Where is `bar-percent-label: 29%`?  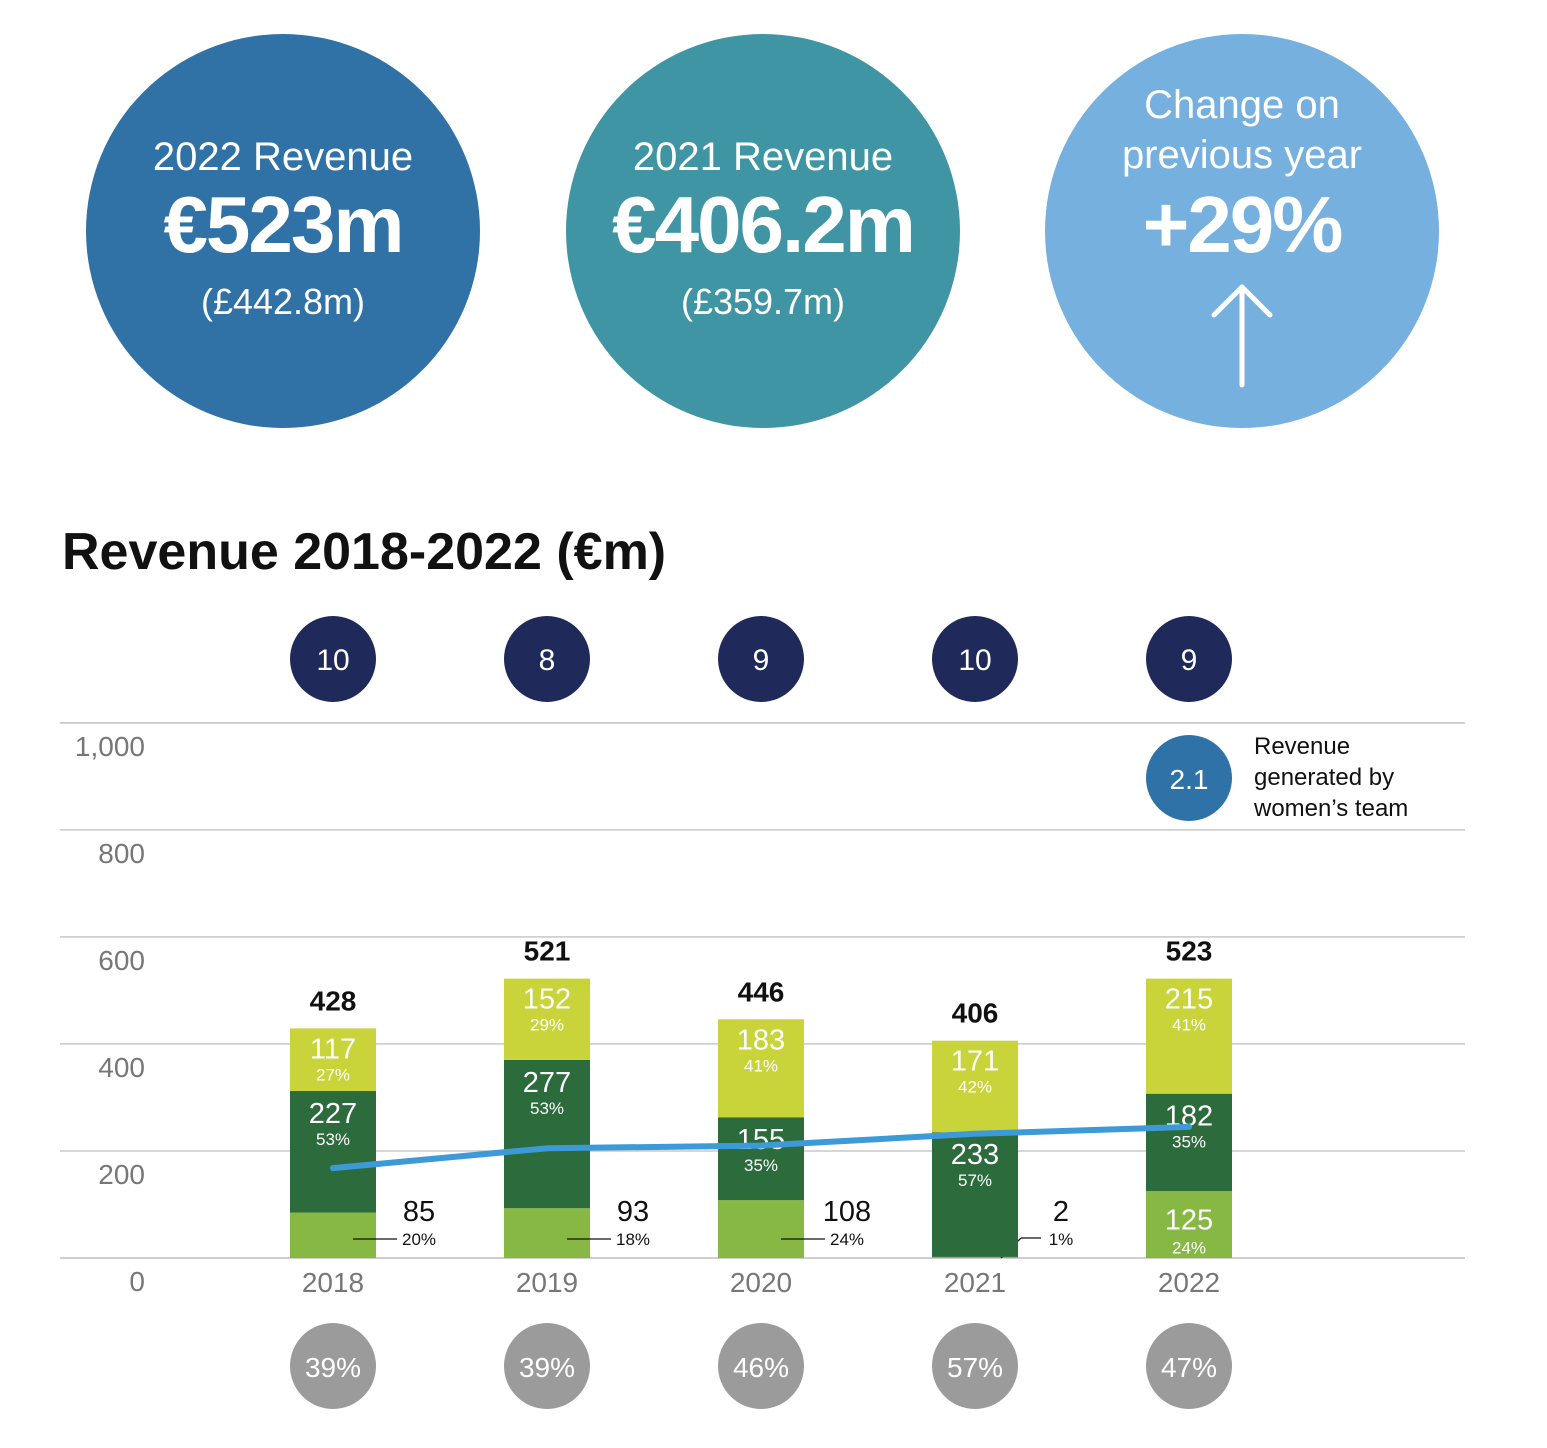
bar-percent-label: 29% is located at coordinates (547, 1025).